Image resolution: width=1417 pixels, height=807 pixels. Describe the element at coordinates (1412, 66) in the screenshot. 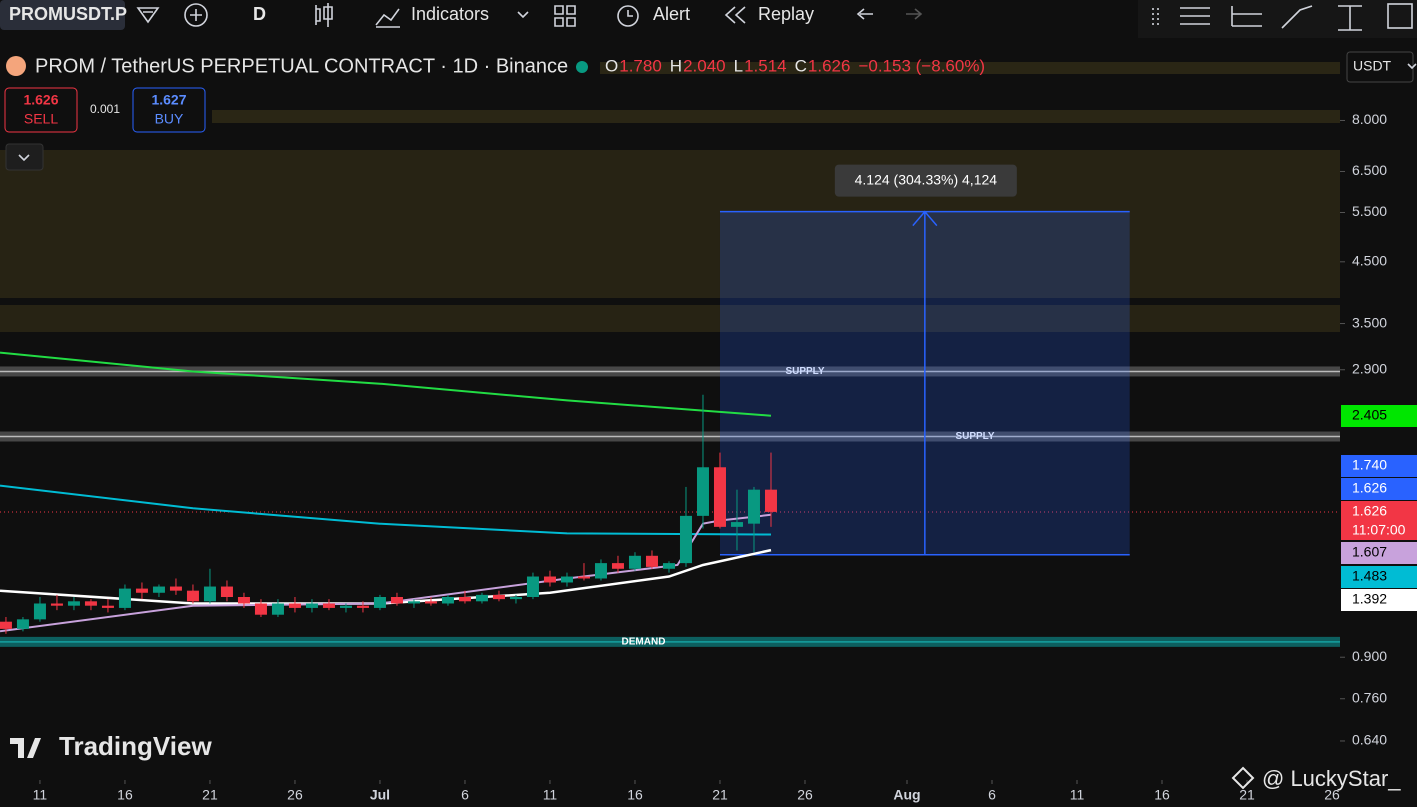

I see `icon-currency-chevron` at that location.